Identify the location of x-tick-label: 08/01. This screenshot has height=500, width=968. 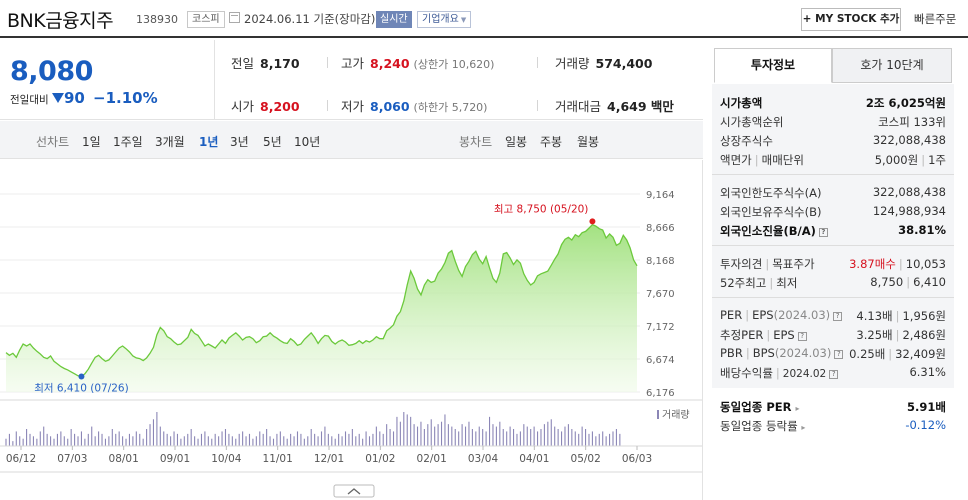
(124, 459).